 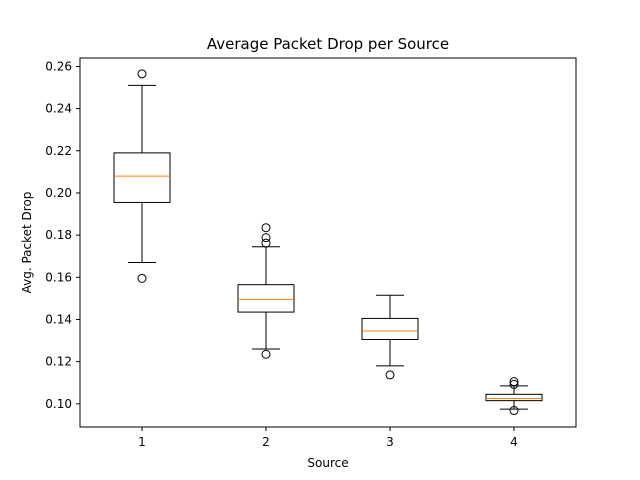 I want to click on y-tick-label: 0.12, so click(x=58, y=362).